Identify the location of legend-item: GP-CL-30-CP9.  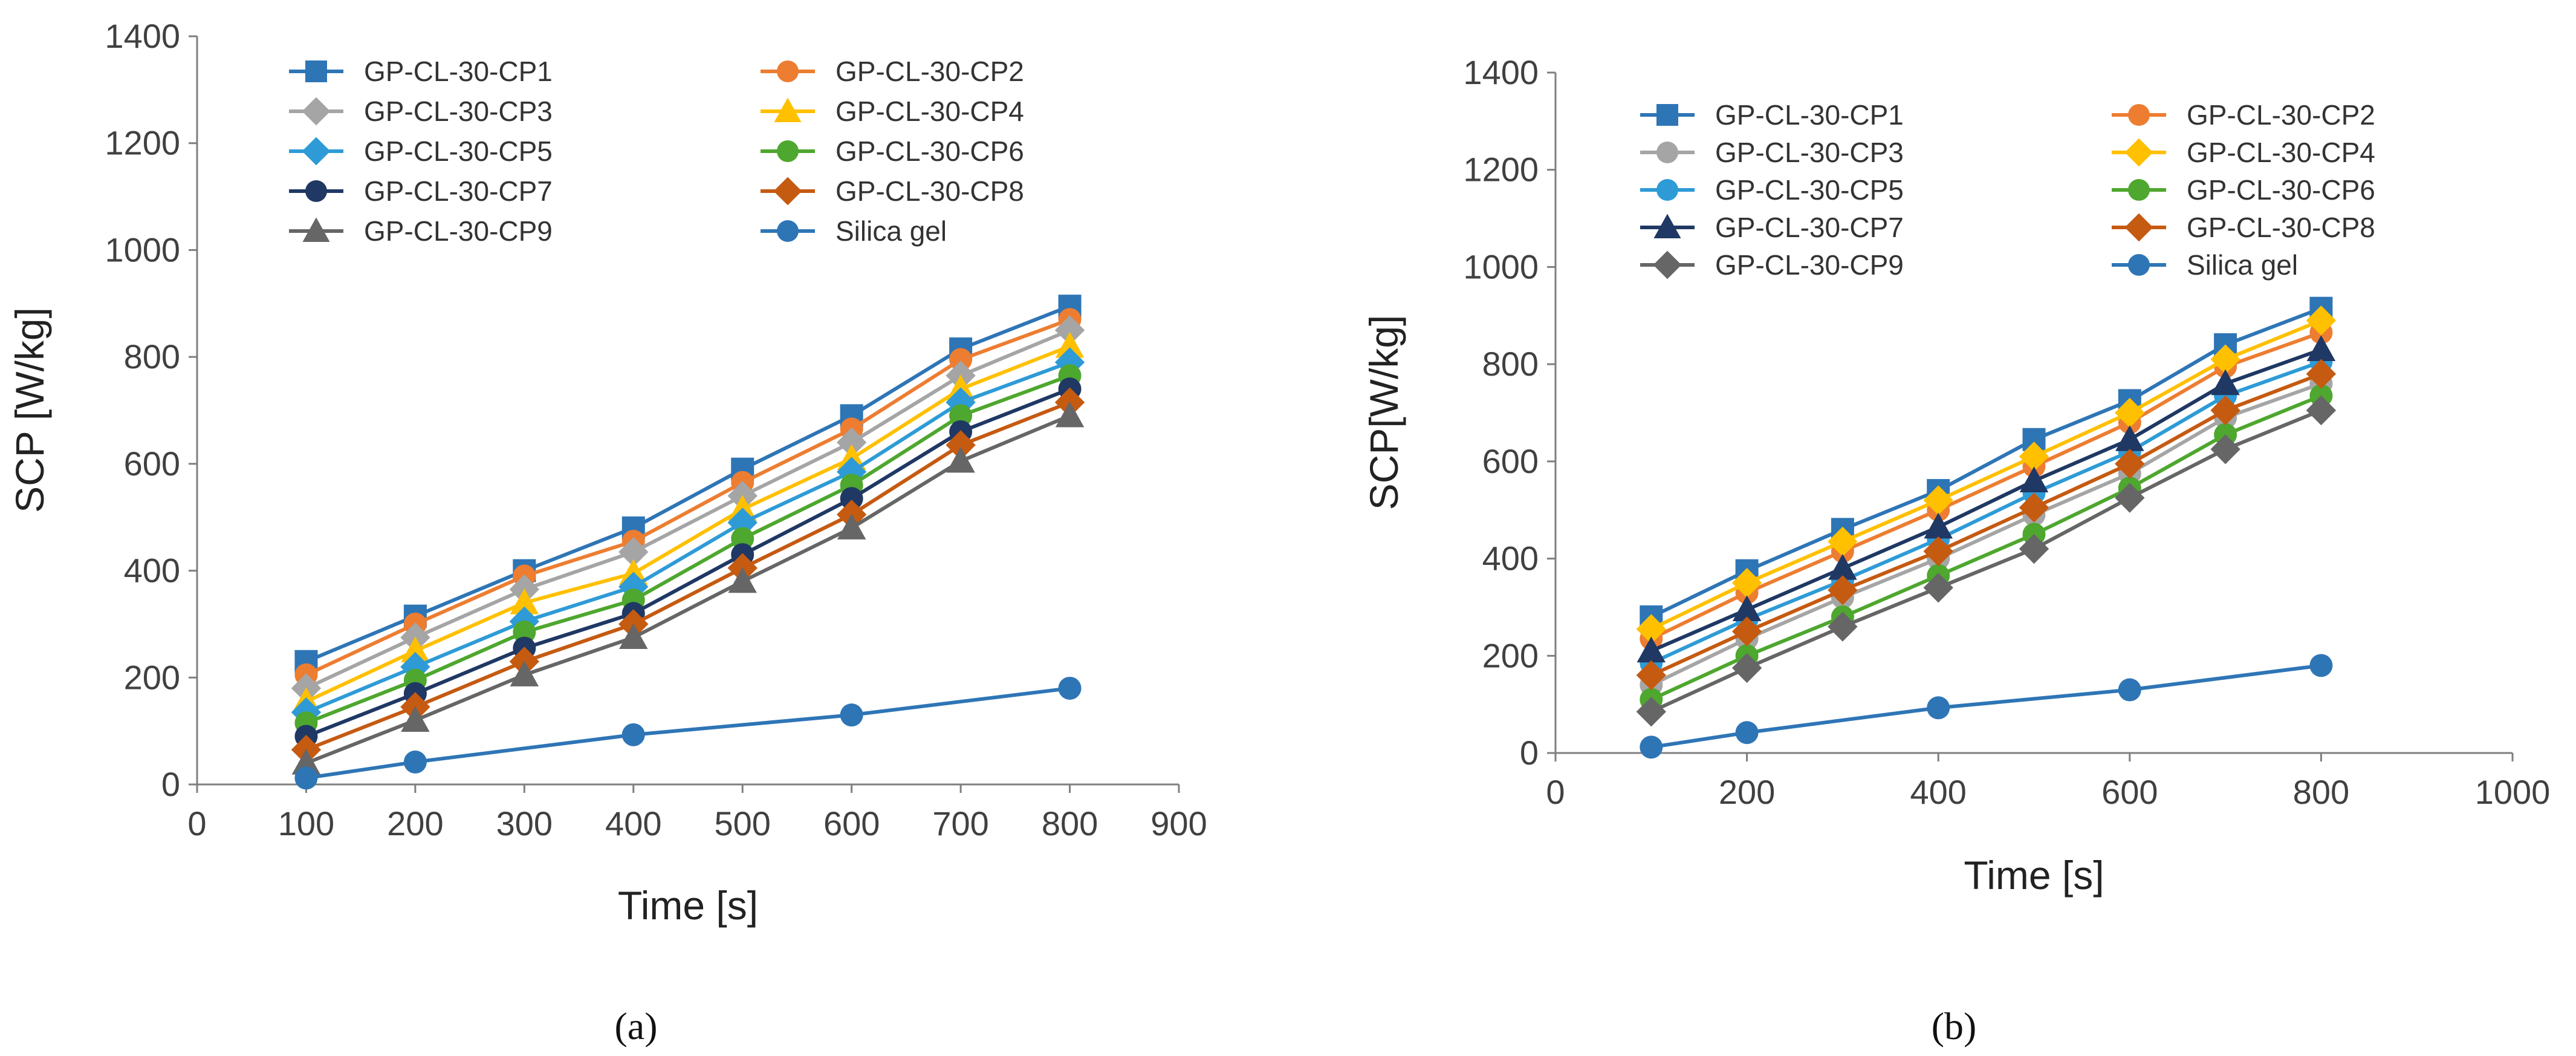
(421, 231).